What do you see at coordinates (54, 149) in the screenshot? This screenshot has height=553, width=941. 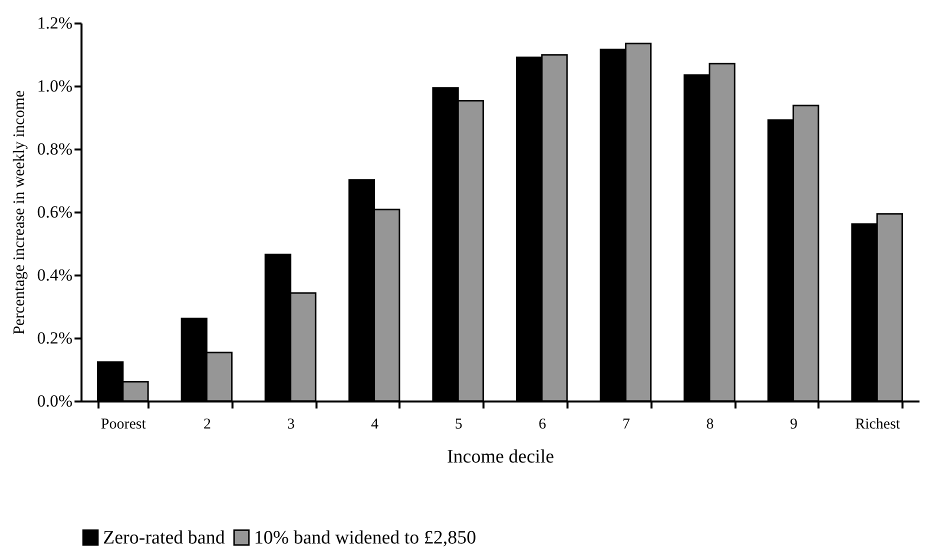 I see `y-tick-label: 0.8%` at bounding box center [54, 149].